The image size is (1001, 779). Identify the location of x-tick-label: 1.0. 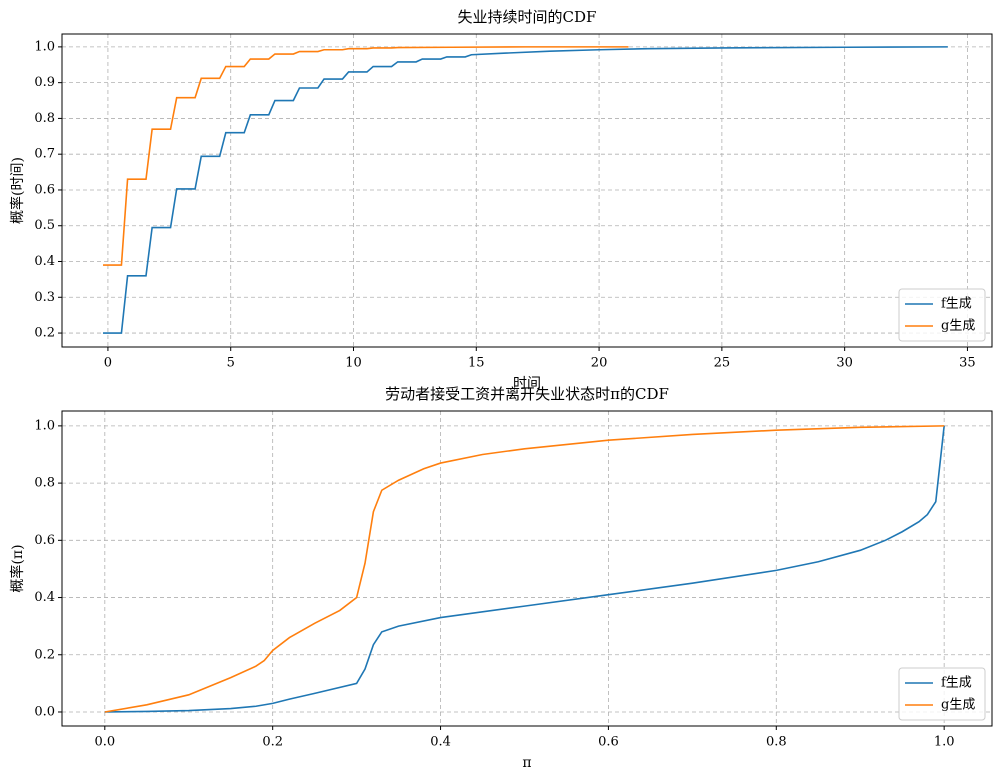
(944, 742).